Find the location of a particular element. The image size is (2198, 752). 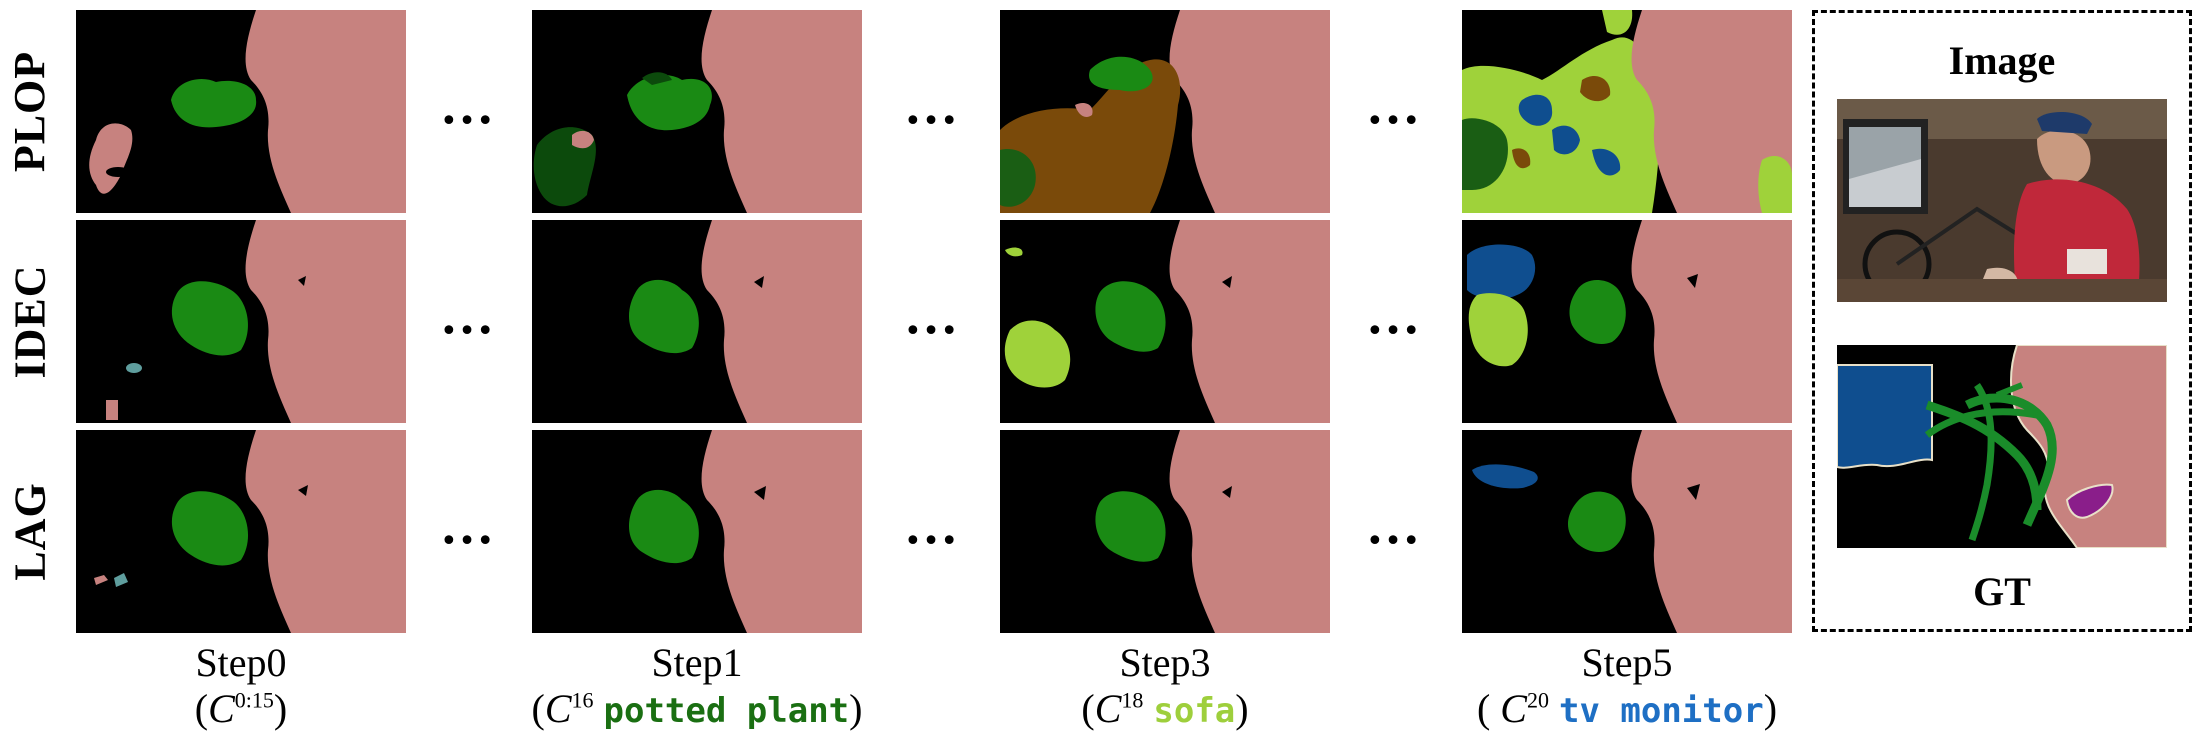

row-label-idec: IDEC is located at coordinates (30, 321).